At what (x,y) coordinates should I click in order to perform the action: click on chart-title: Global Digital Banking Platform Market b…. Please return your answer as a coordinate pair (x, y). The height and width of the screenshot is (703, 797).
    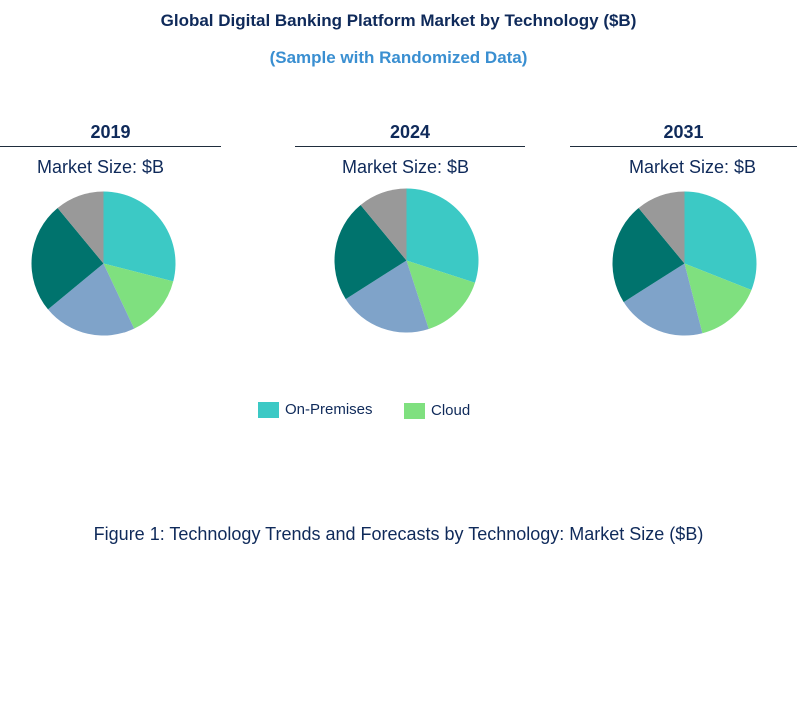
    Looking at the image, I should click on (398, 20).